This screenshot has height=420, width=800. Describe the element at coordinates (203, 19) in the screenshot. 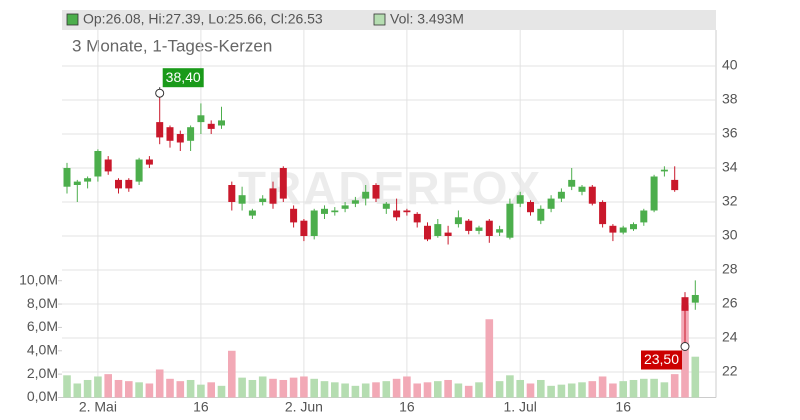

I see `legend-ohlc: Op:26.08, Hi:27.39, Lo:25.66, Cl:26.53` at that location.